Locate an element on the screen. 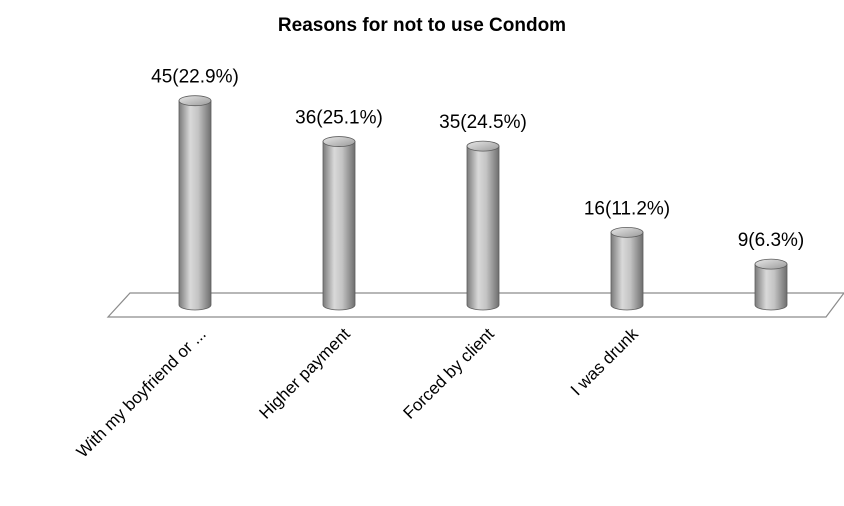 Image resolution: width=844 pixels, height=506 pixels. x-tick-label: Higher payment is located at coordinates (305, 373).